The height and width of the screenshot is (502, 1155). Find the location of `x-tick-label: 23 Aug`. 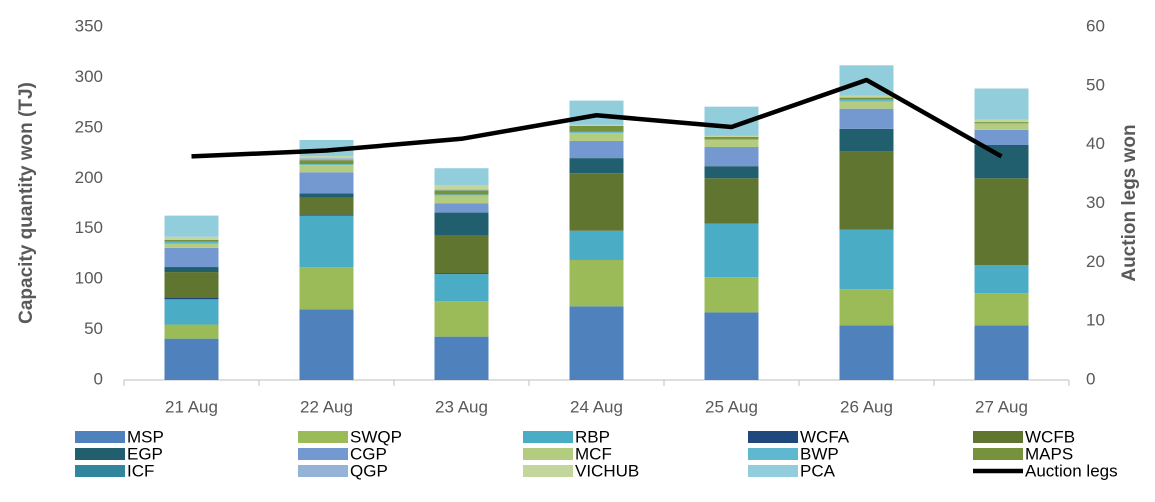

x-tick-label: 23 Aug is located at coordinates (461, 406).